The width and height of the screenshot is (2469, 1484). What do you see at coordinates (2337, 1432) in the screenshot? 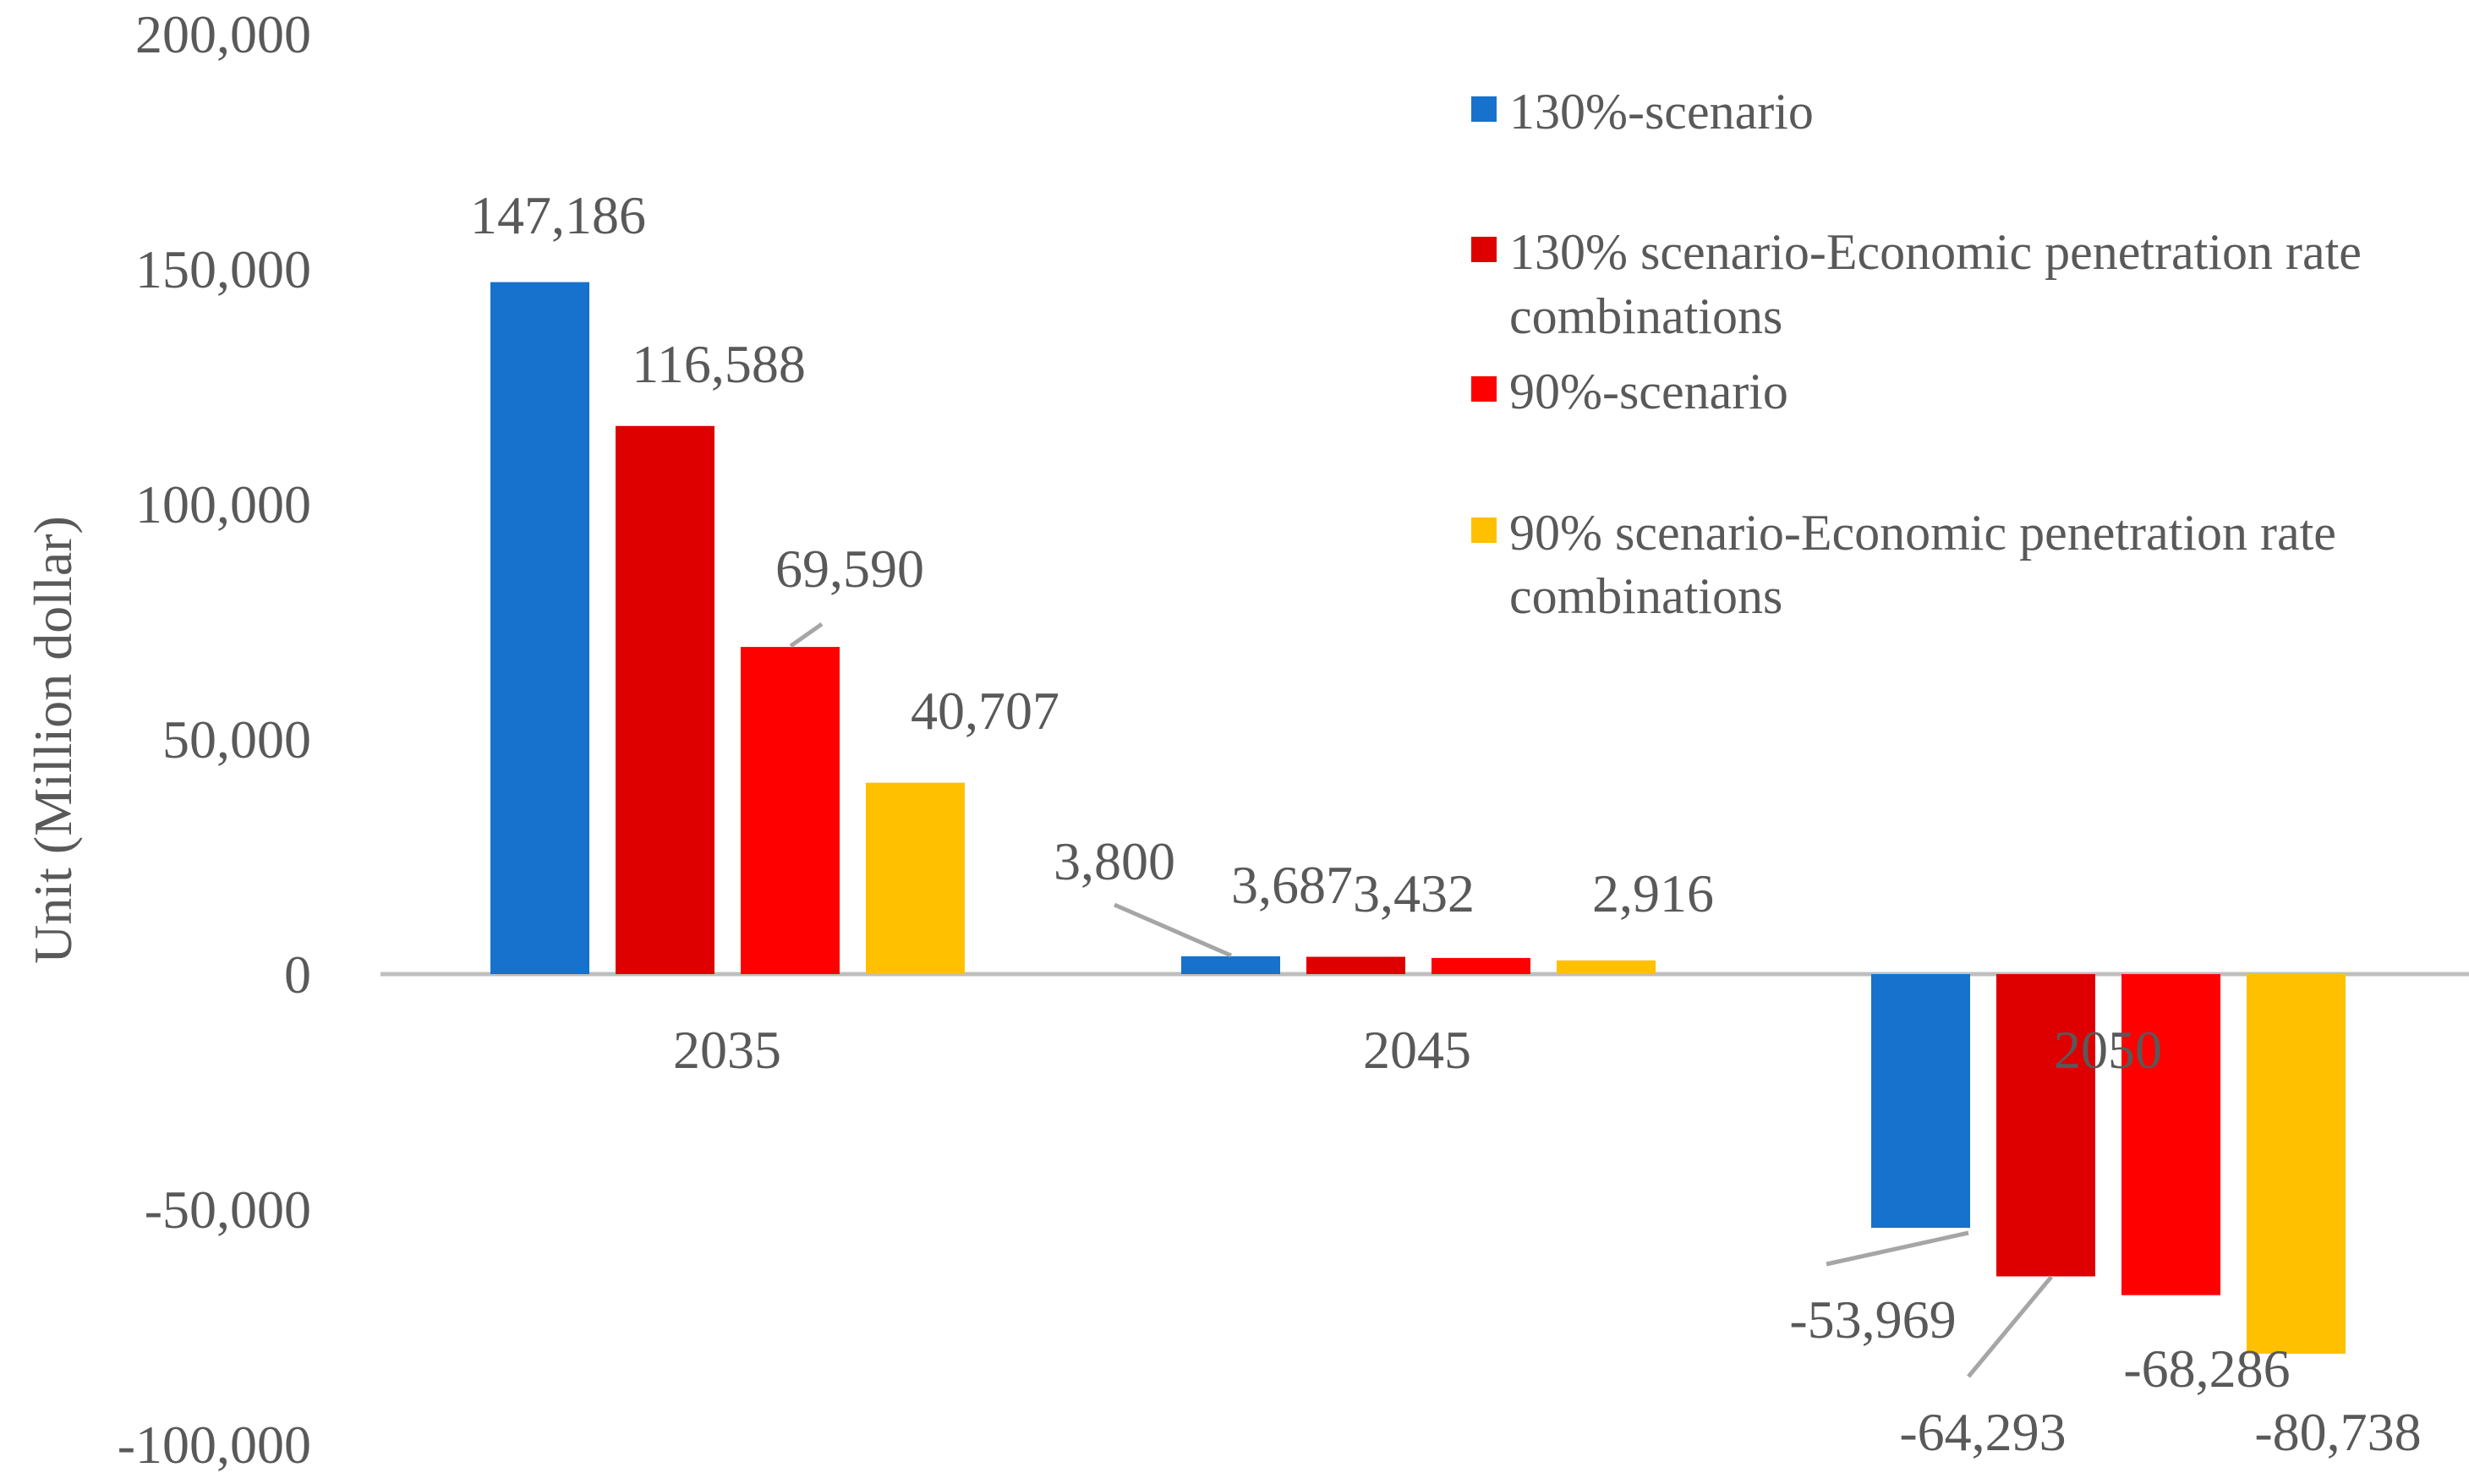
I see `data-label: -80,738` at bounding box center [2337, 1432].